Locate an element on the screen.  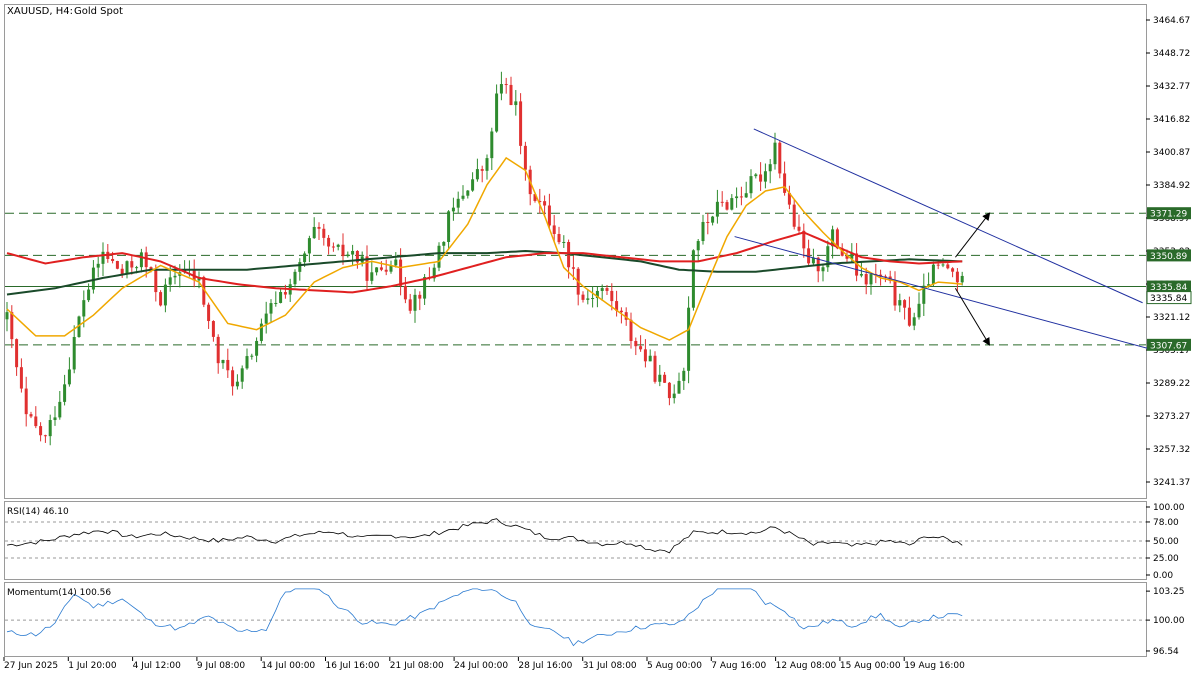
x-tick-label: 16 Jul 16:00 is located at coordinates (353, 666).